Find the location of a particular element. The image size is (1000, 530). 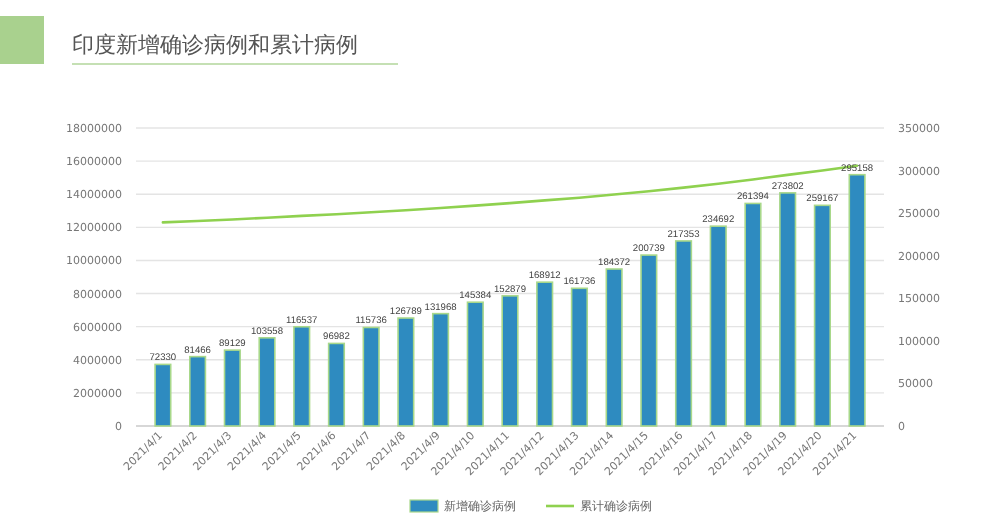

chart-title: 印度新增确诊病例和累计病例 is located at coordinates (215, 45).